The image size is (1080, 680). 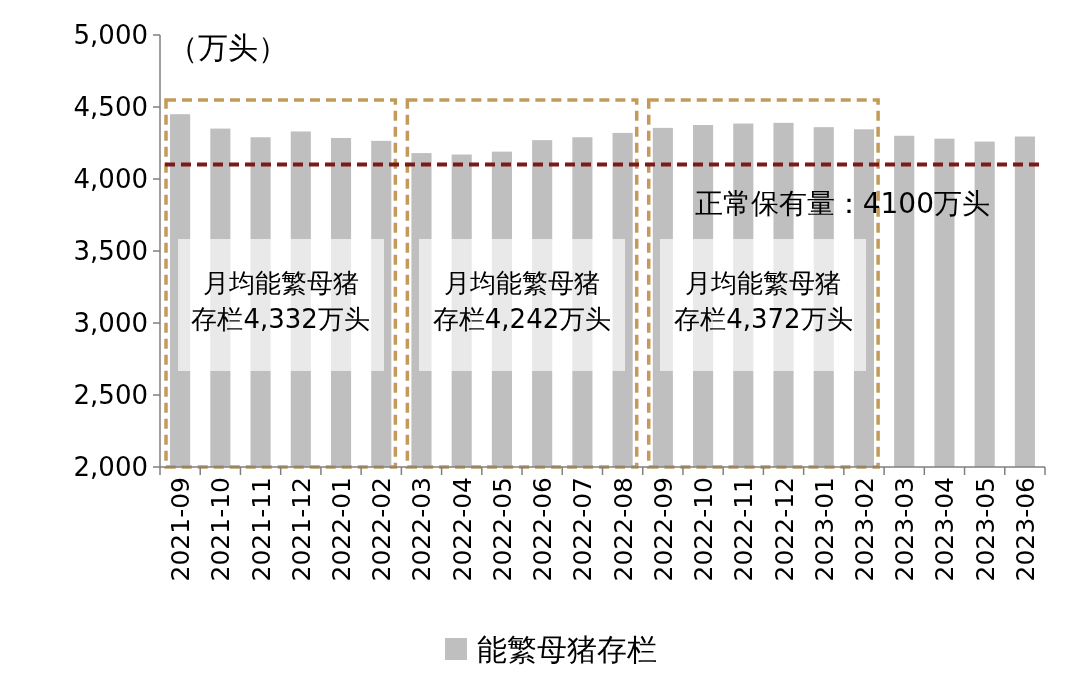 What do you see at coordinates (462, 529) in the screenshot?
I see `x-tick-label: 2022-04` at bounding box center [462, 529].